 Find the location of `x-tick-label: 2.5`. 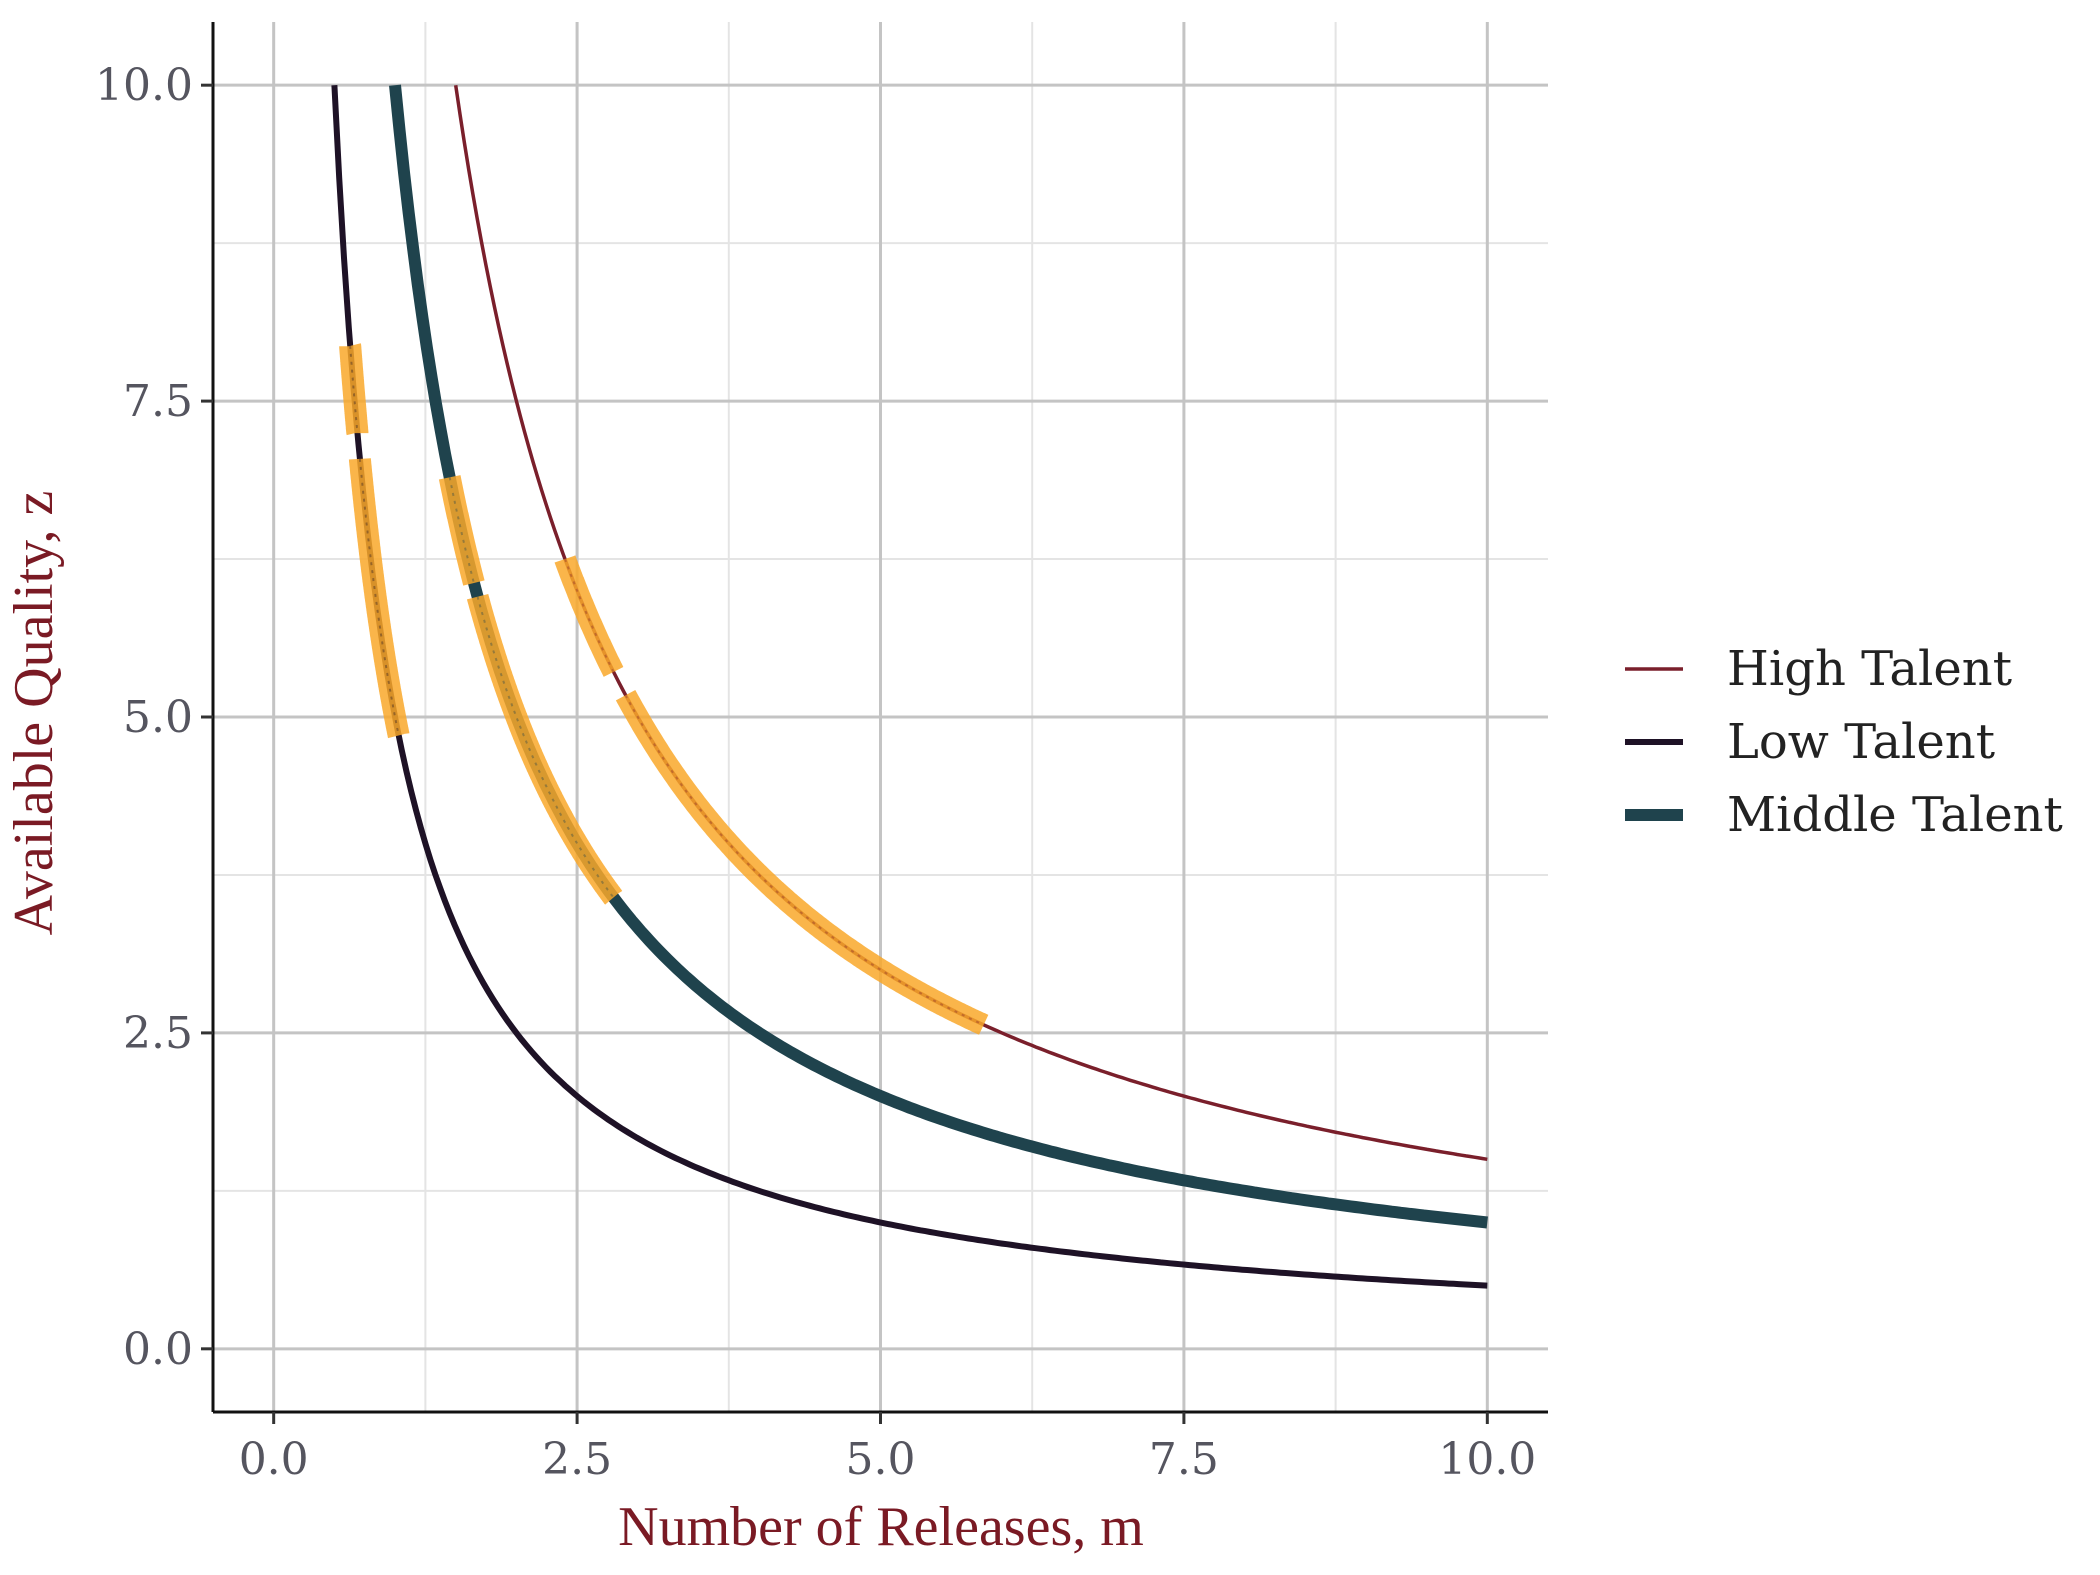

x-tick-label: 2.5 is located at coordinates (577, 1459).